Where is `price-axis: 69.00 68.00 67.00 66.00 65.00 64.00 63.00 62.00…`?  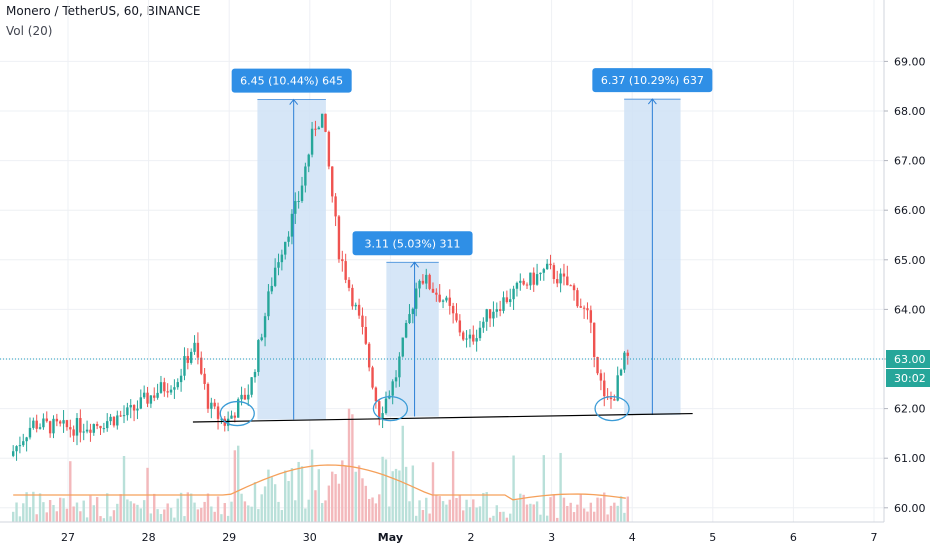 price-axis: 69.00 68.00 67.00 66.00 65.00 64.00 63.00 62.00… is located at coordinates (906, 261).